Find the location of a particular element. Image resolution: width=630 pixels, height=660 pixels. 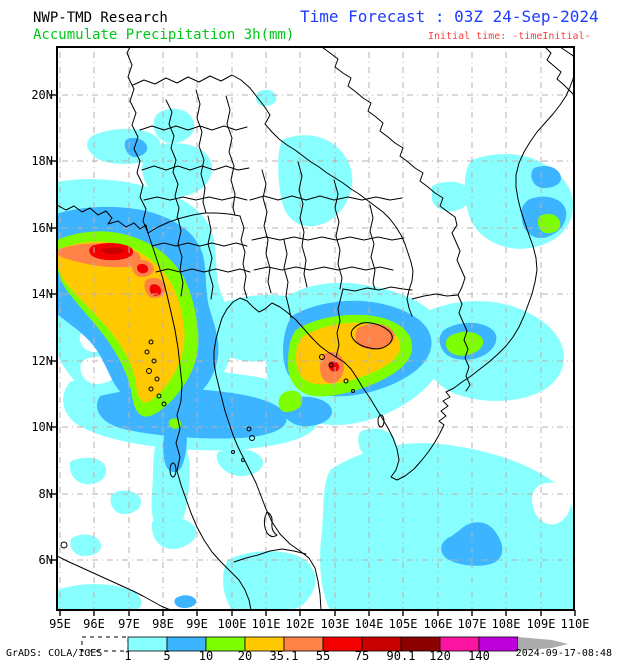

lake-tonle-sap is located at coordinates (371, 336).